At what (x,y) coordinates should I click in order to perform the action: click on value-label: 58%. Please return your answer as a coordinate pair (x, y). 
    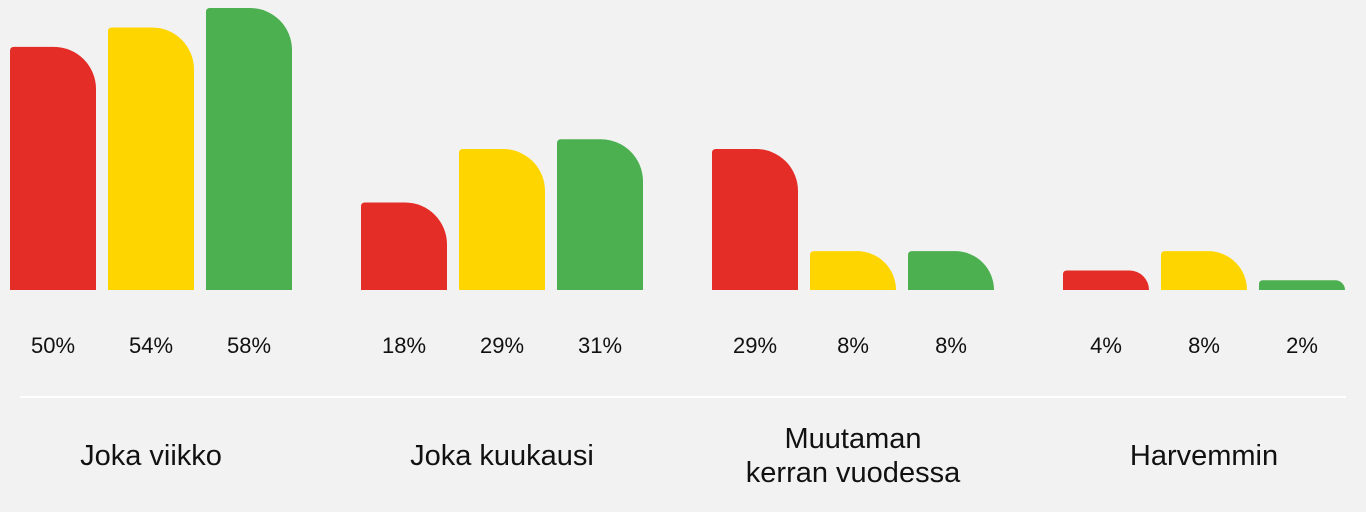
    Looking at the image, I should click on (249, 345).